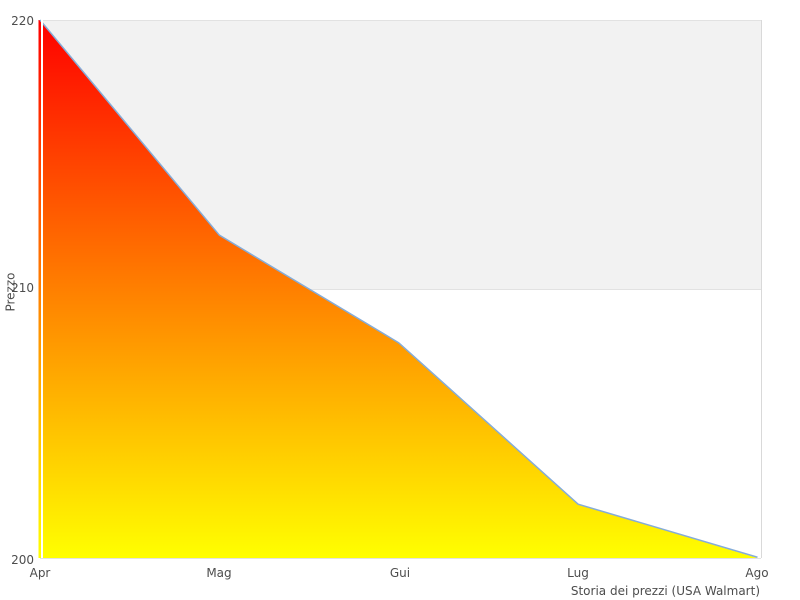 Image resolution: width=800 pixels, height=600 pixels. What do you see at coordinates (22, 560) in the screenshot?
I see `y-tick-label-200: 200` at bounding box center [22, 560].